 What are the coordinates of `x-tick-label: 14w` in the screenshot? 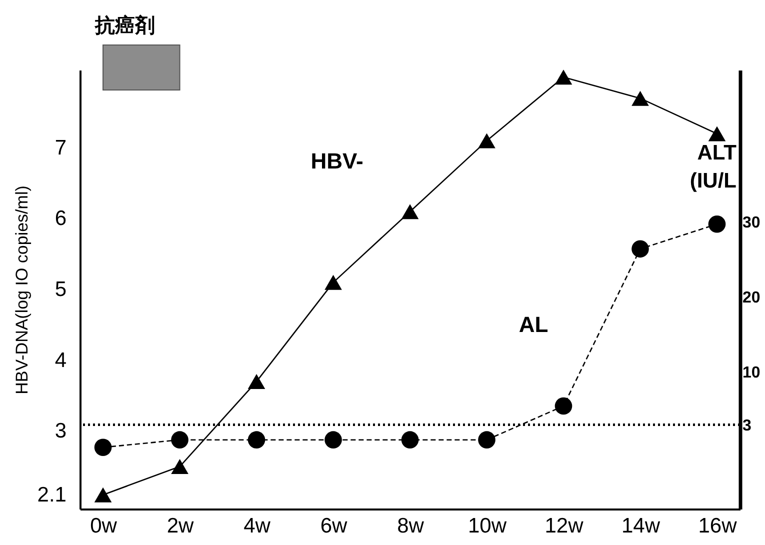 It's located at (641, 526).